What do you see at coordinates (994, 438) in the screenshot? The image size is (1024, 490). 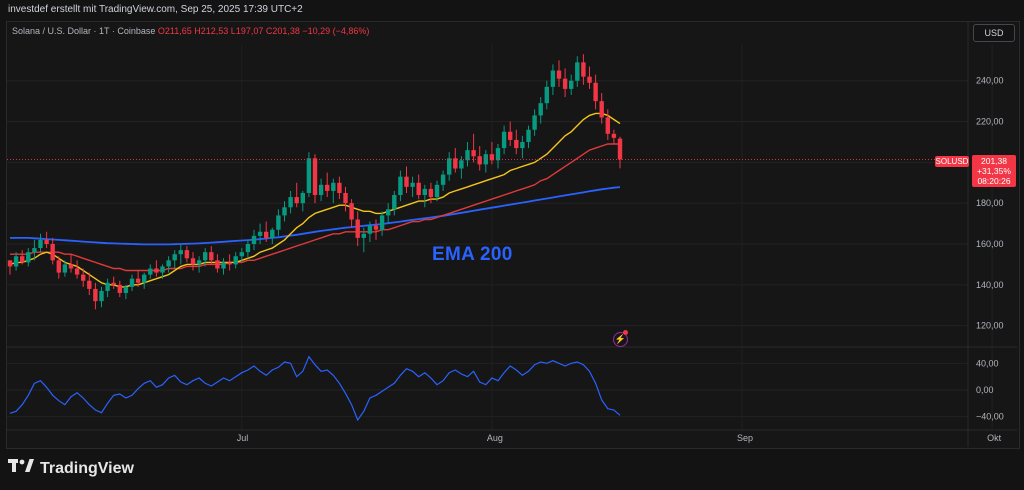 I see `time-tick-label: Okt` at bounding box center [994, 438].